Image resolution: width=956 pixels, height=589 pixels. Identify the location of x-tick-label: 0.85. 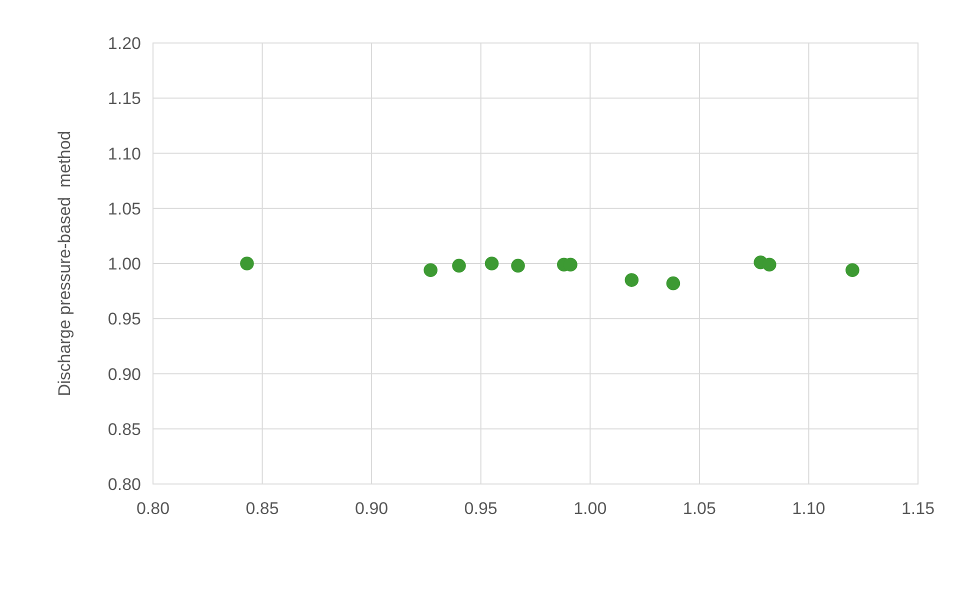
(262, 508).